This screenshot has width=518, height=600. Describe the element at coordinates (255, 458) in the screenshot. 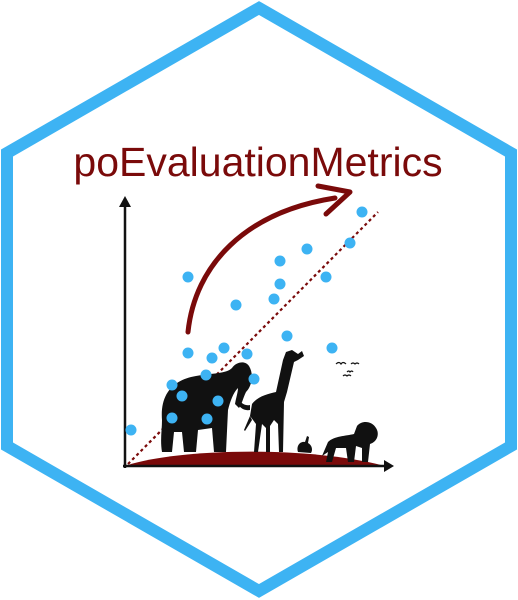

I see `ground-mound` at that location.